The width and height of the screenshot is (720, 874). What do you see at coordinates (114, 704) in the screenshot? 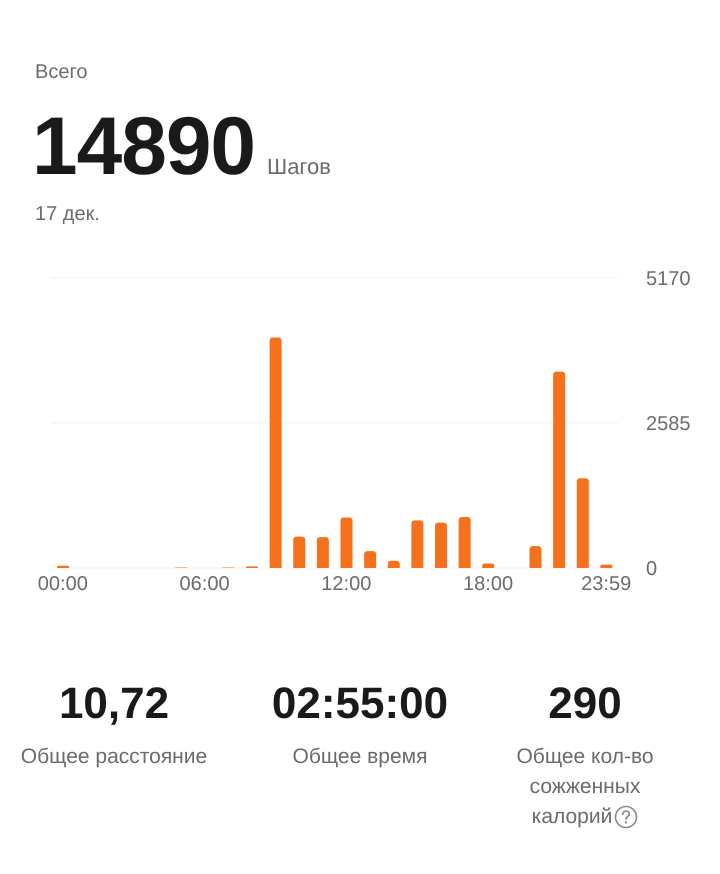
I see `text: 10,72` at bounding box center [114, 704].